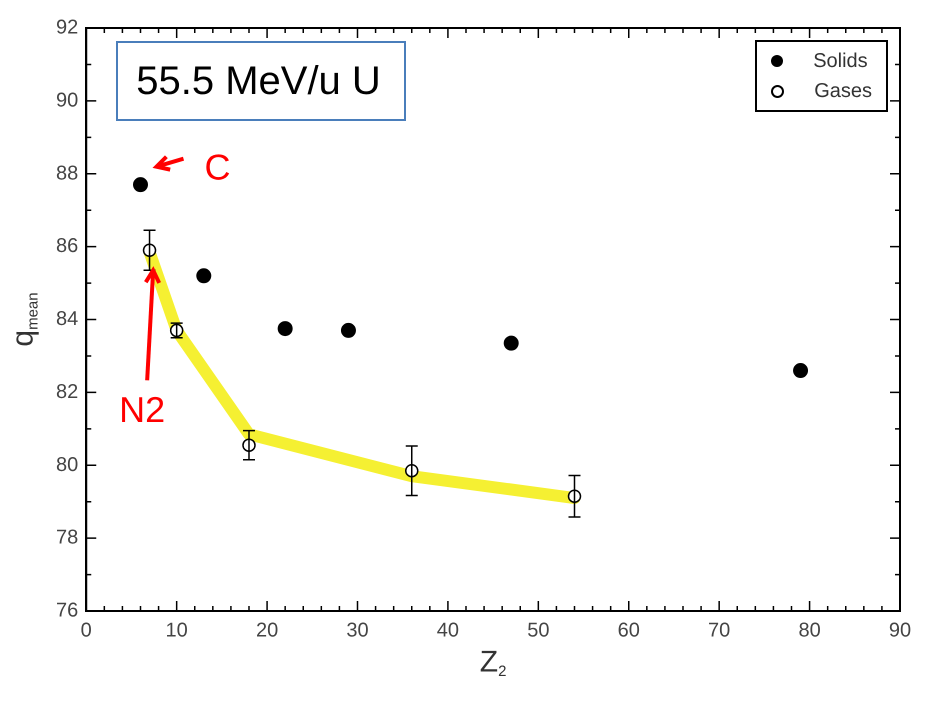  Describe the element at coordinates (67, 319) in the screenshot. I see `y-tick-label: 84` at that location.